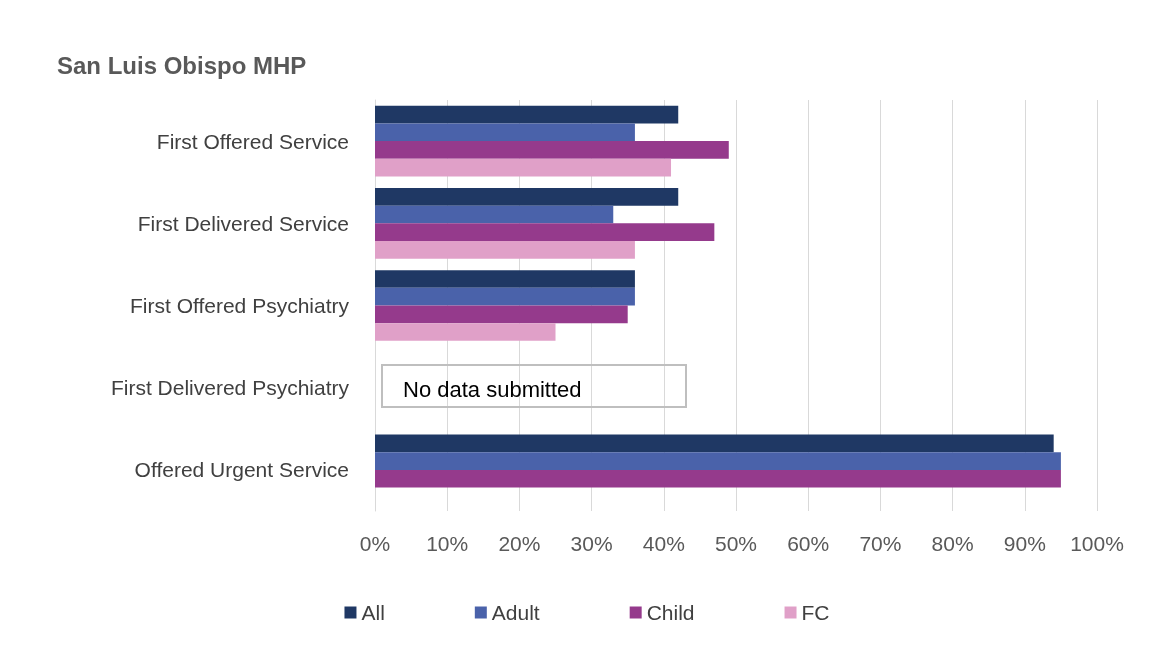  Describe the element at coordinates (241, 470) in the screenshot. I see `y-tick-label: Offered Urgent Service` at that location.